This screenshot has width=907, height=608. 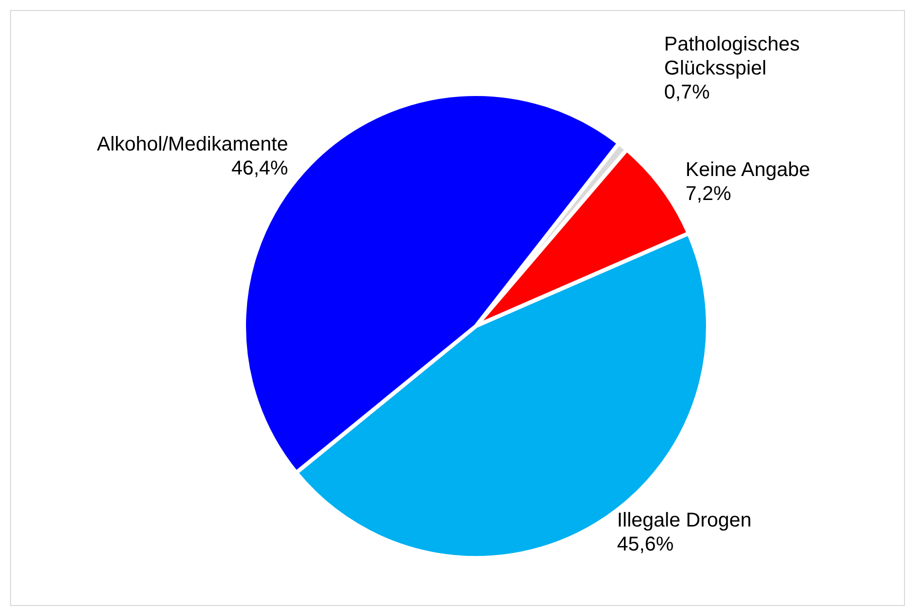 I want to click on slice-label: Alkohol/Medikamente, so click(x=192, y=145).